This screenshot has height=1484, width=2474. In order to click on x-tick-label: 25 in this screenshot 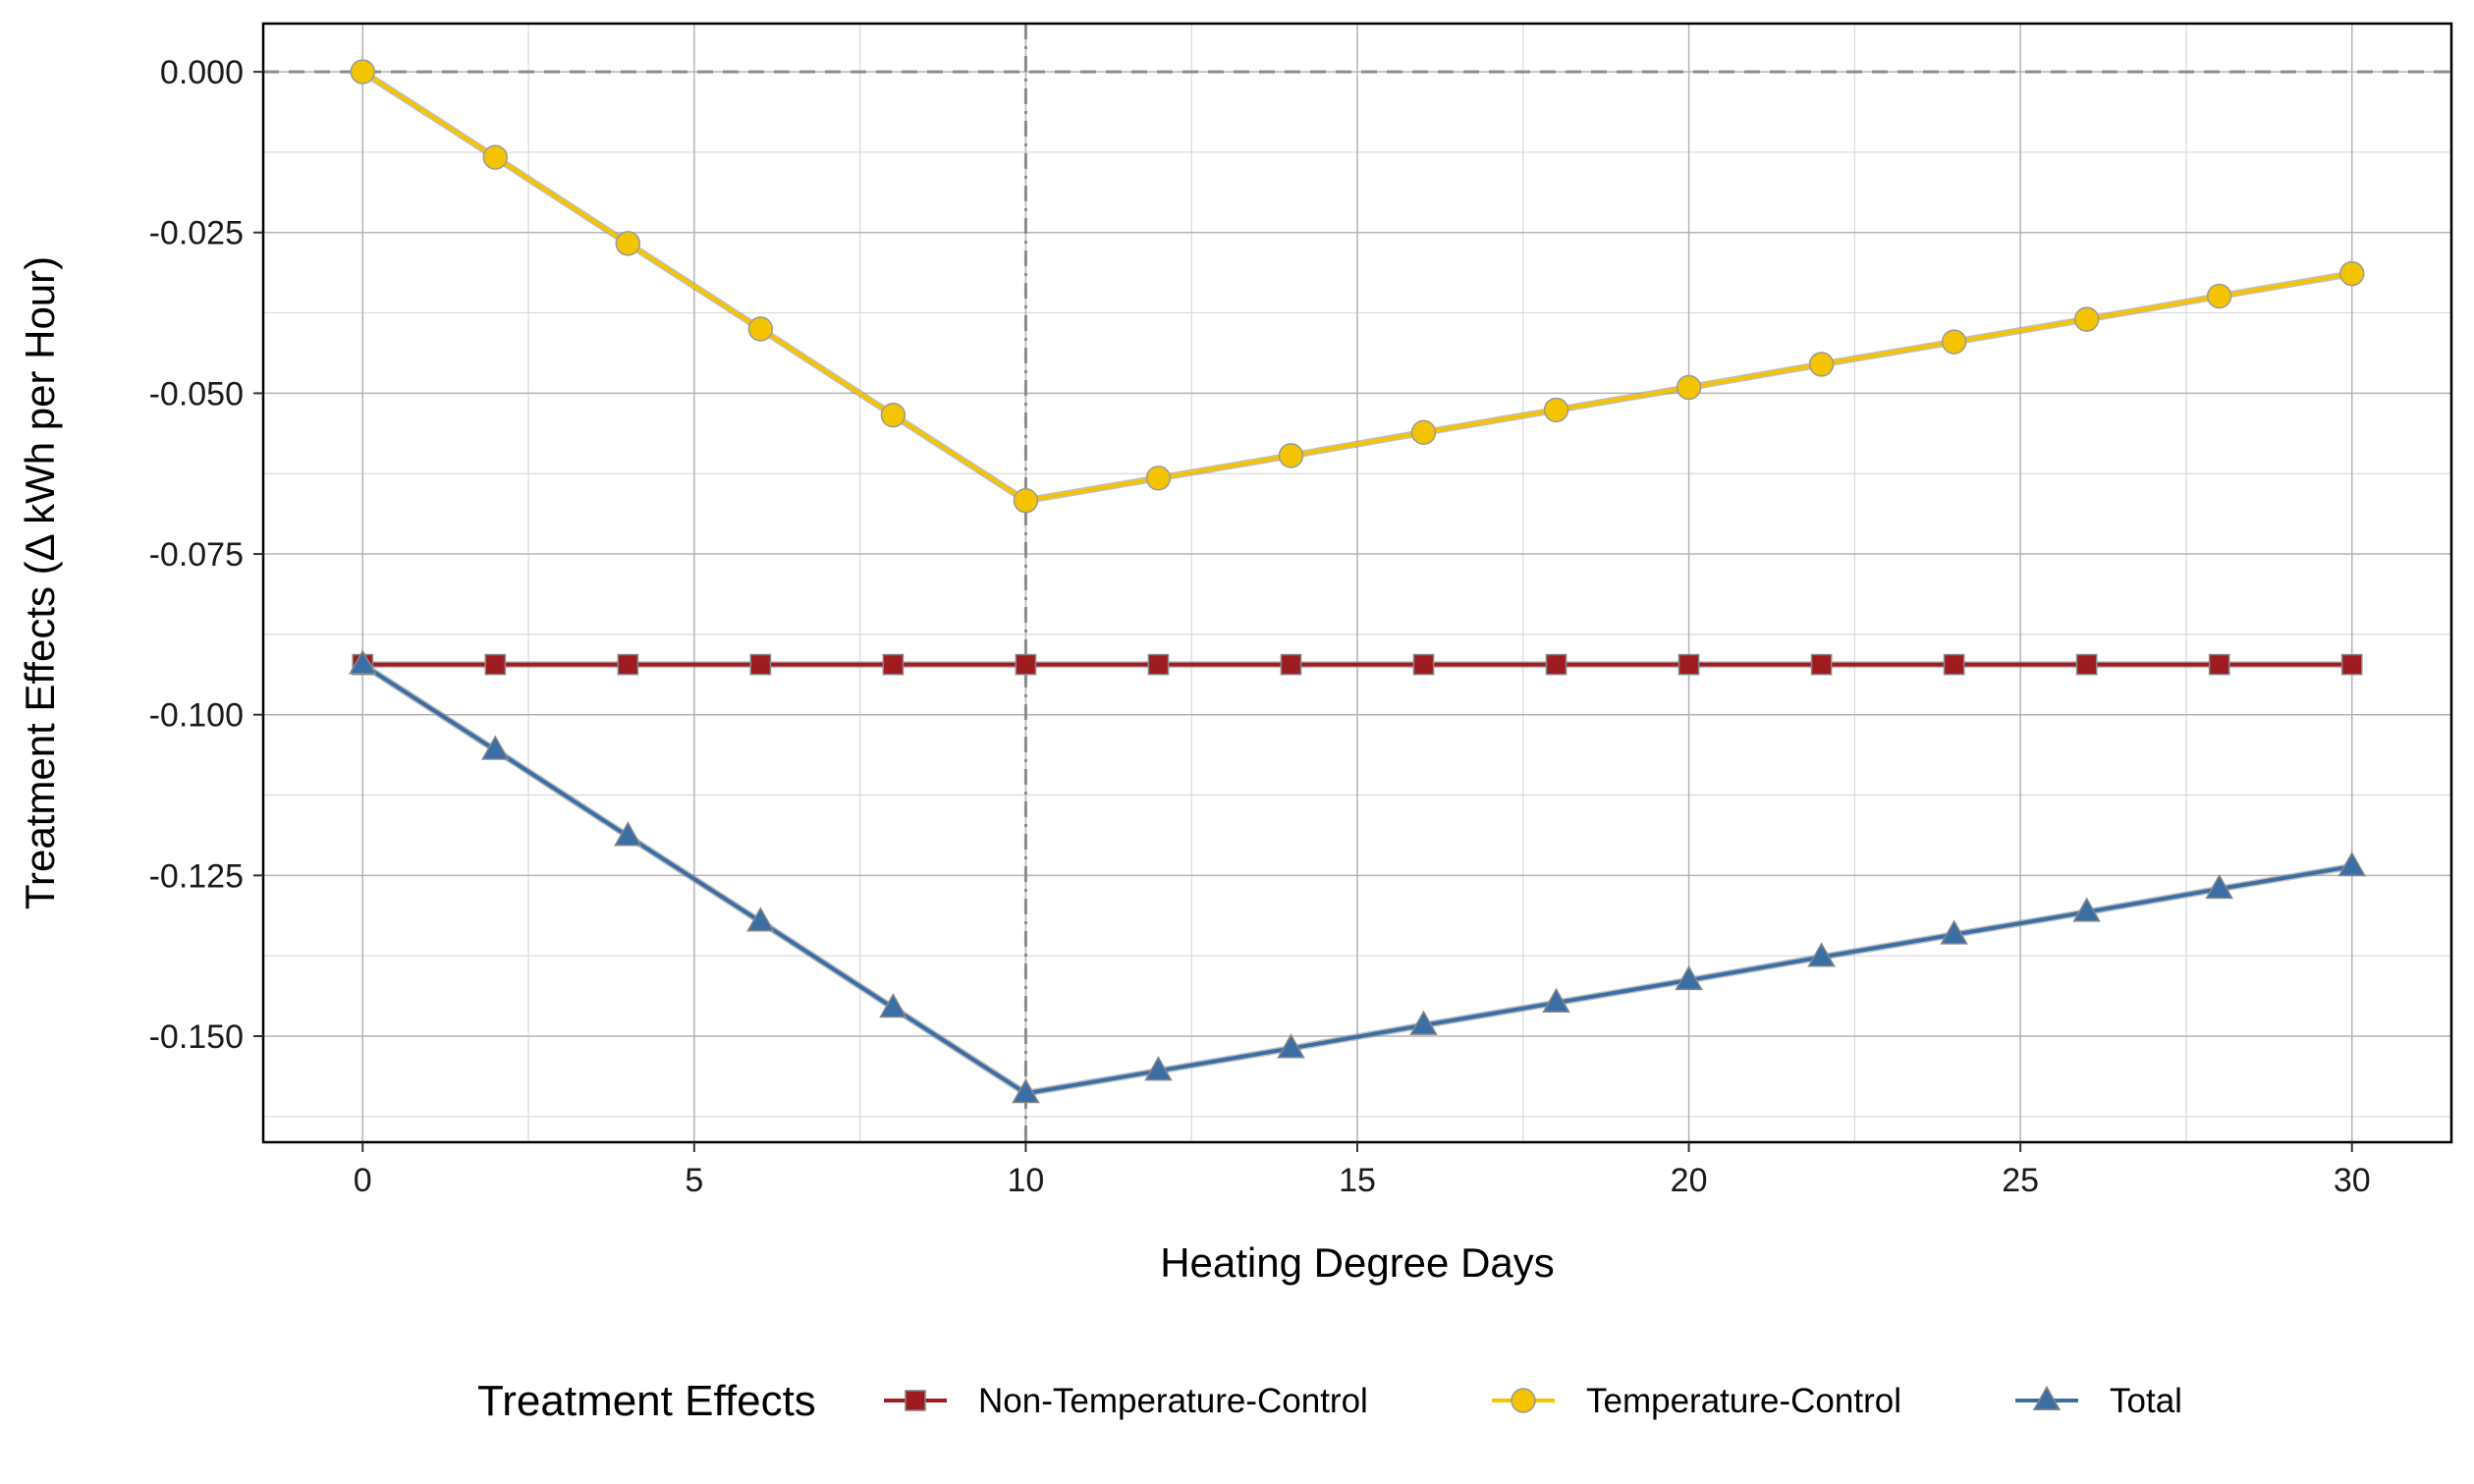, I will do `click(2020, 1180)`.